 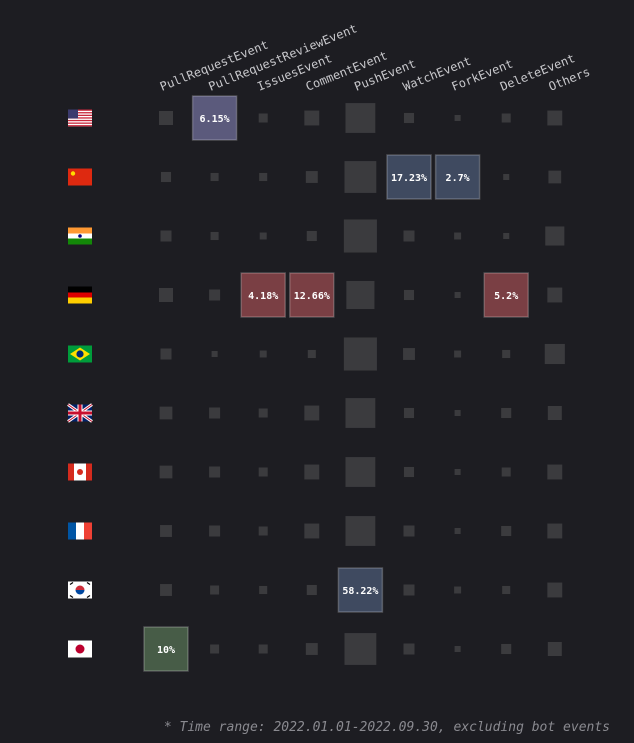 What do you see at coordinates (263, 296) in the screenshot?
I see `value-label: 4.18%` at bounding box center [263, 296].